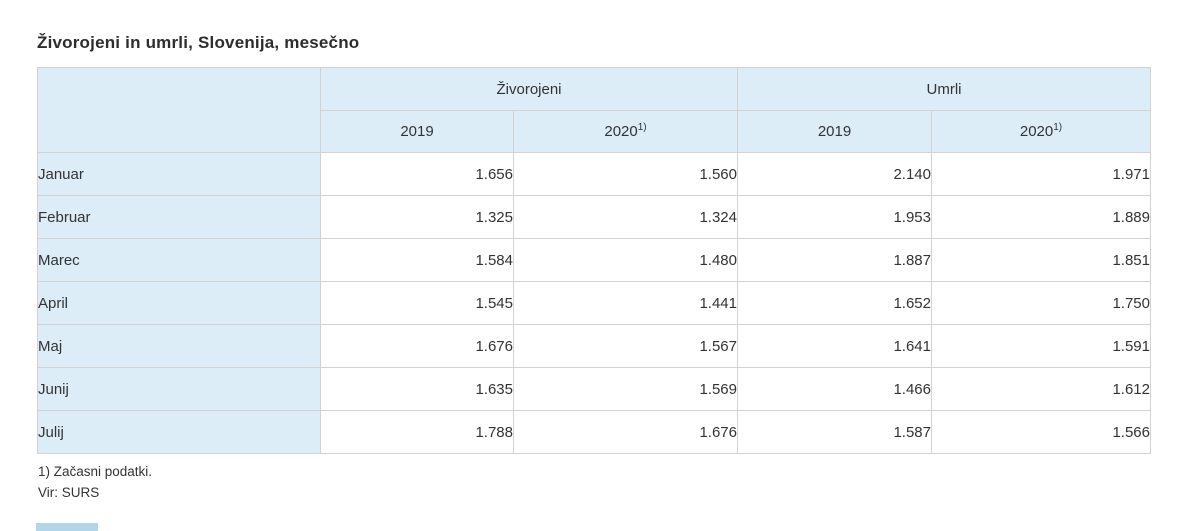 The height and width of the screenshot is (531, 1181). I want to click on table-row: Julij 1.788 1.676 1.587 1.566, so click(594, 432).